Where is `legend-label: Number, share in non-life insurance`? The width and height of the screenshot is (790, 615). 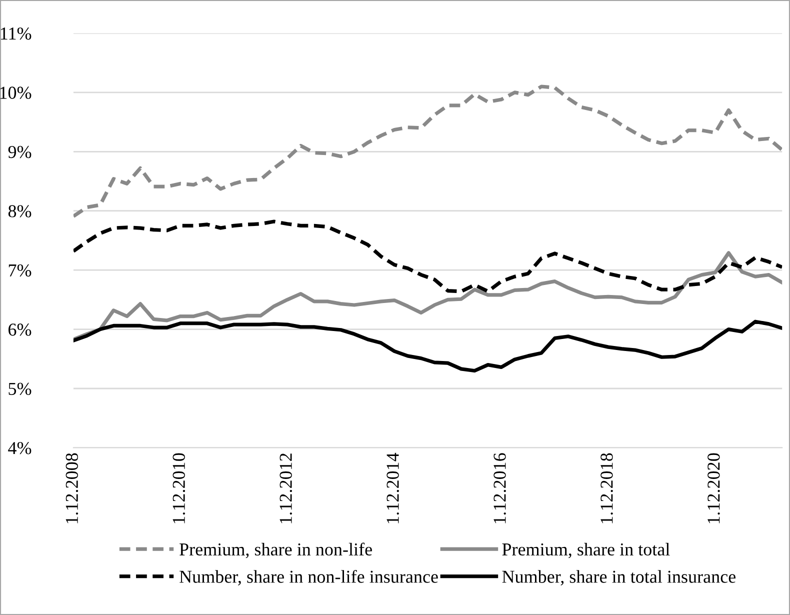
legend-label: Number, share in non-life insurance is located at coordinates (309, 578).